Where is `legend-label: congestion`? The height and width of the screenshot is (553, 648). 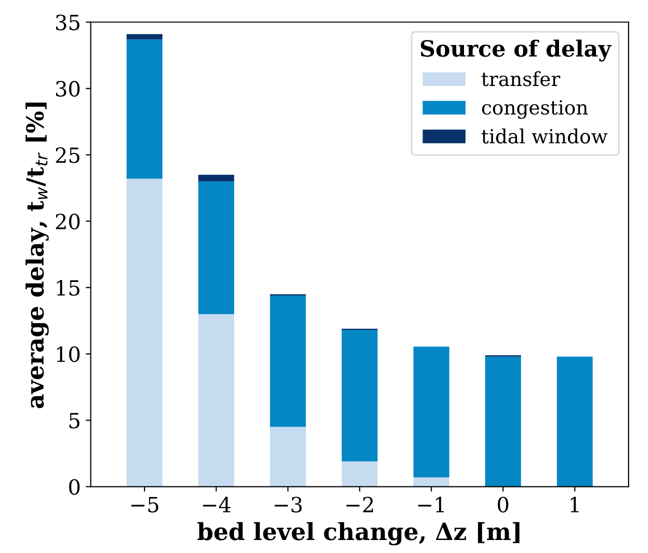
legend-label: congestion is located at coordinates (535, 109).